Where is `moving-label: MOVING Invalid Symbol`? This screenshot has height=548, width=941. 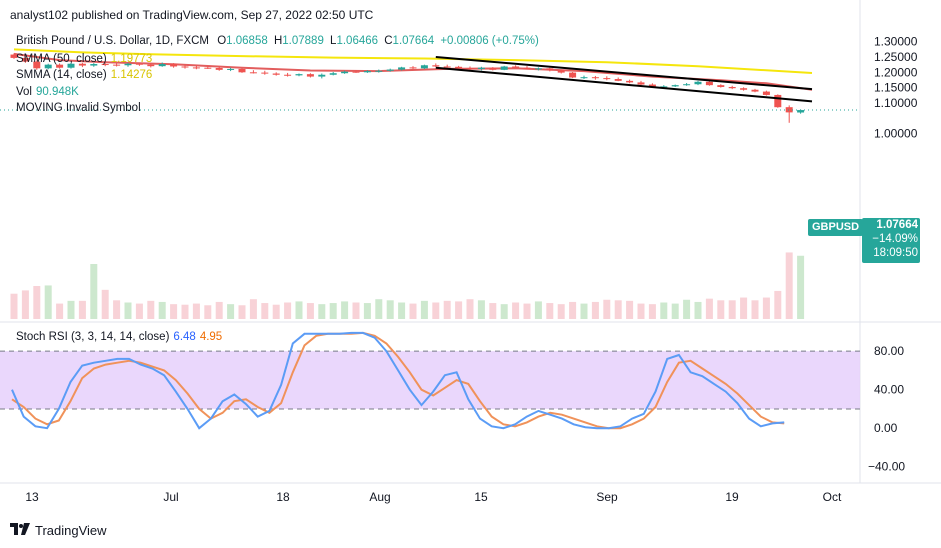 moving-label: MOVING Invalid Symbol is located at coordinates (78, 108).